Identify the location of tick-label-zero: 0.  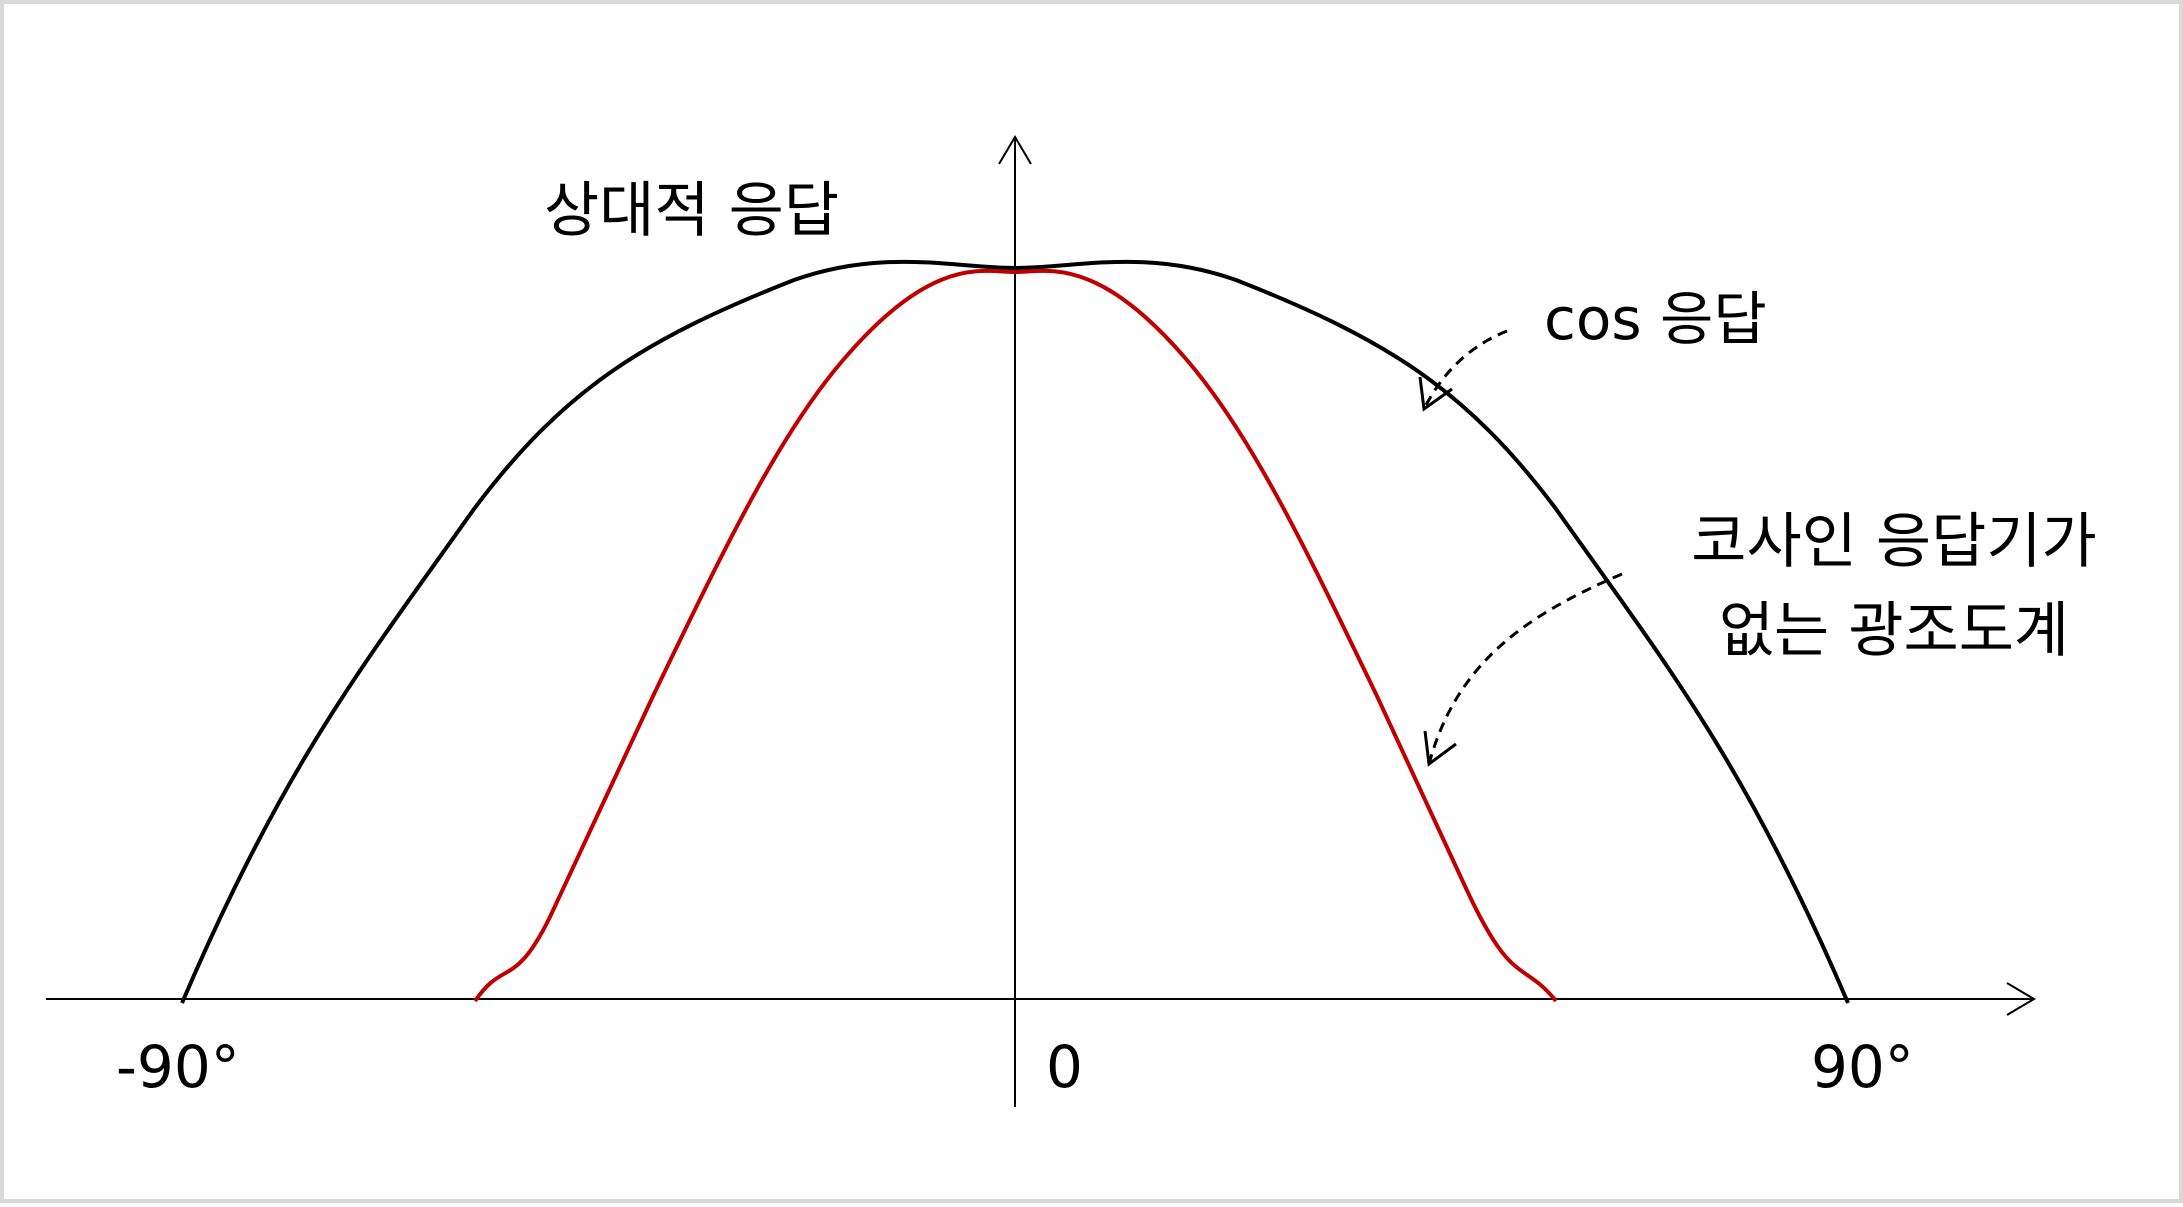
(1064, 1067).